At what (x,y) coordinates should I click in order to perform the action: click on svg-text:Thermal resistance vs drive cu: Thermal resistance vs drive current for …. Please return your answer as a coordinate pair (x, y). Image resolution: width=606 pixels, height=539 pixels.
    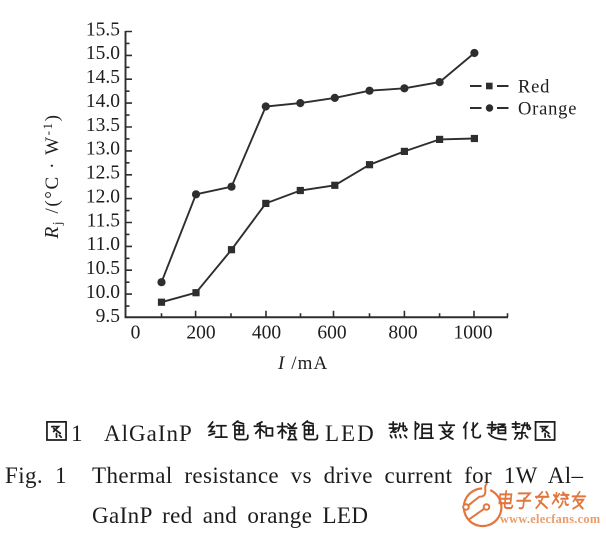
    Looking at the image, I should click on (338, 475).